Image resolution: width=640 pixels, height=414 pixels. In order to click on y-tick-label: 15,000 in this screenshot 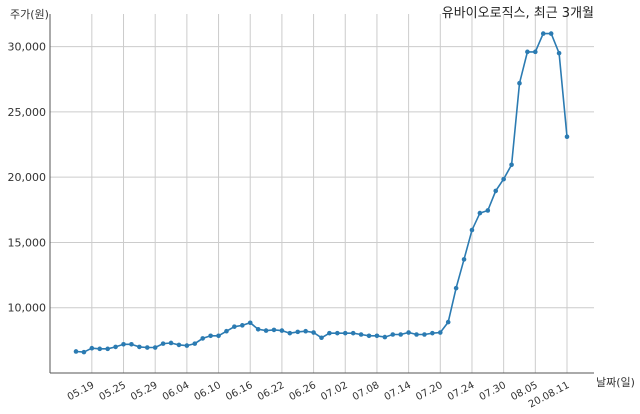, I will do `click(27, 242)`.